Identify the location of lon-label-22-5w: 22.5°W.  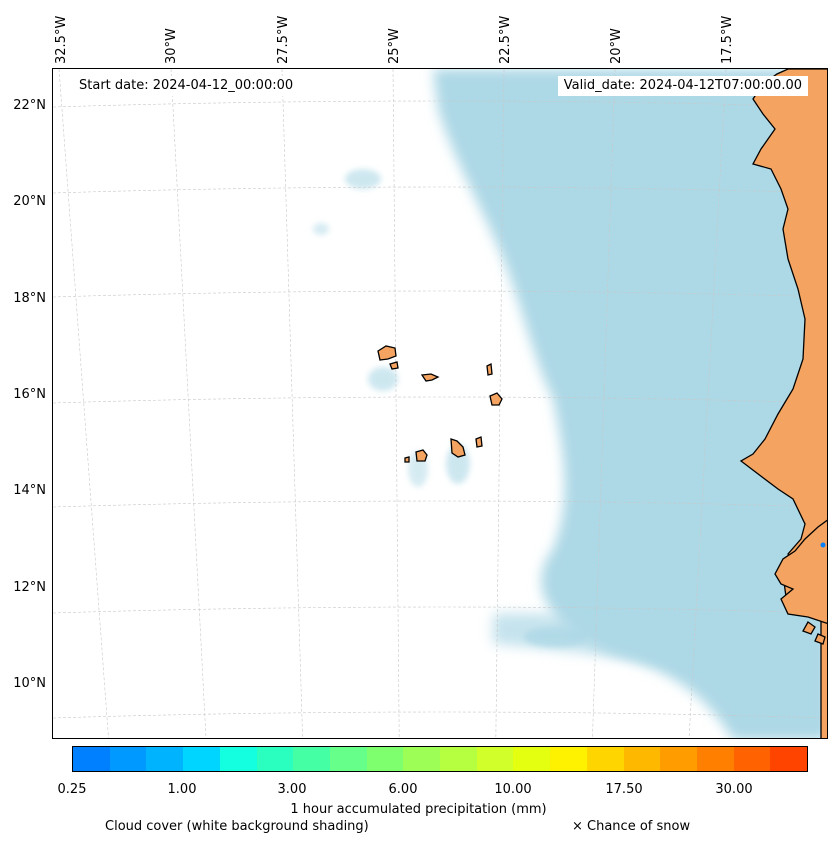
(505, 39).